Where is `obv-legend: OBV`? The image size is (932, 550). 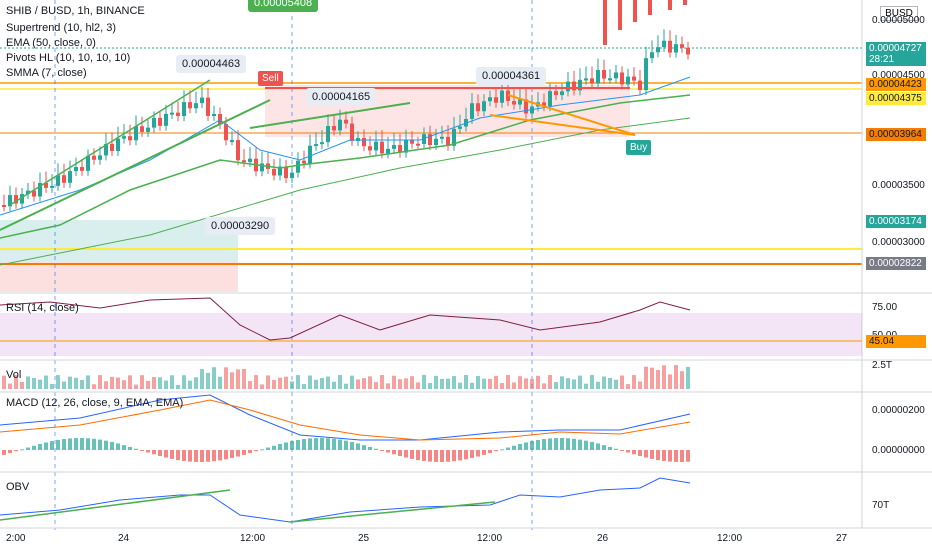 obv-legend: OBV is located at coordinates (18, 487).